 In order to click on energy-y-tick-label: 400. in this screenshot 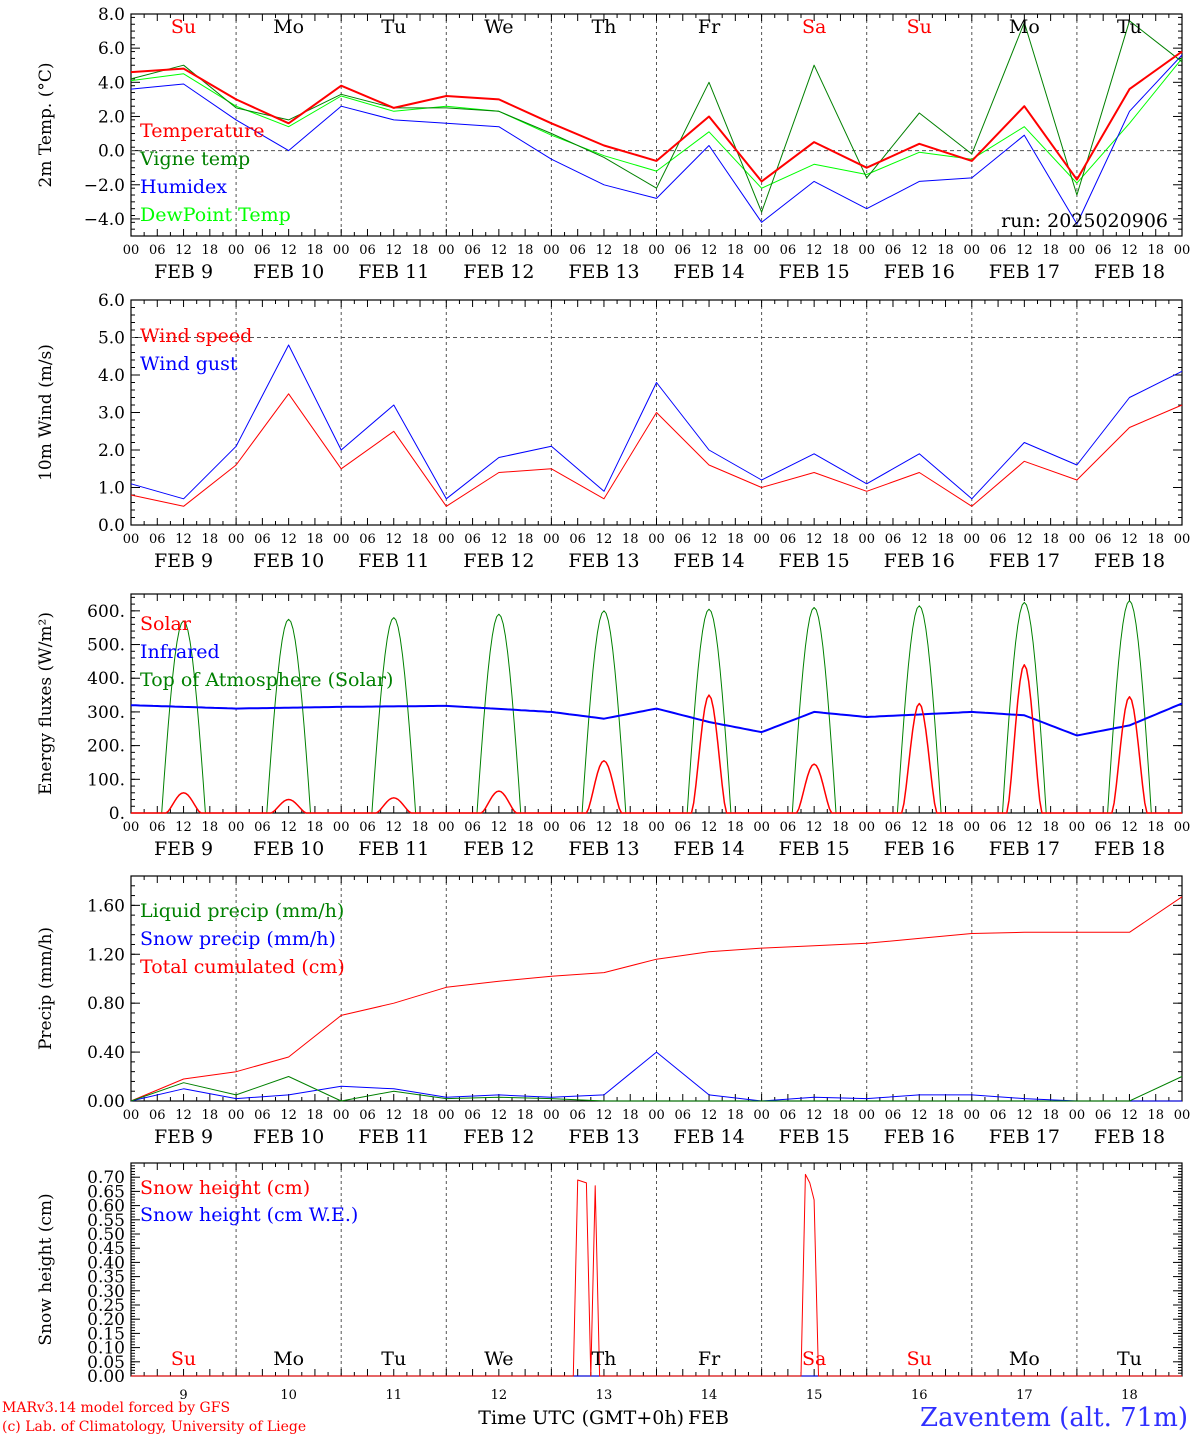, I will do `click(106, 679)`.